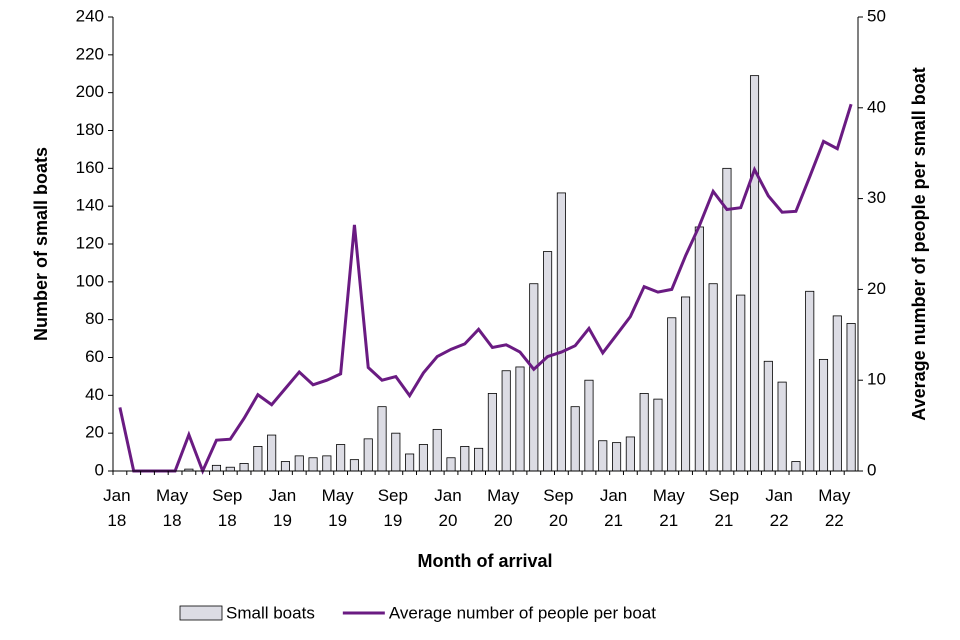  What do you see at coordinates (94, 356) in the screenshot?
I see `y-tick-label: 60` at bounding box center [94, 356].